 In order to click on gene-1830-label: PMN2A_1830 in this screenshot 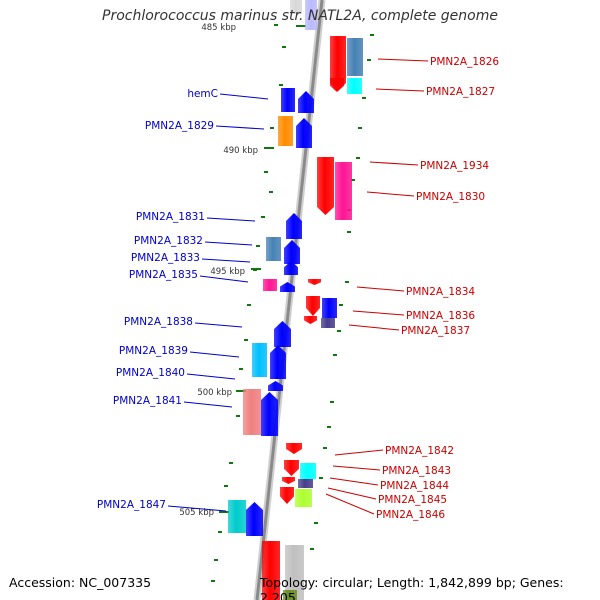, I will do `click(450, 197)`.